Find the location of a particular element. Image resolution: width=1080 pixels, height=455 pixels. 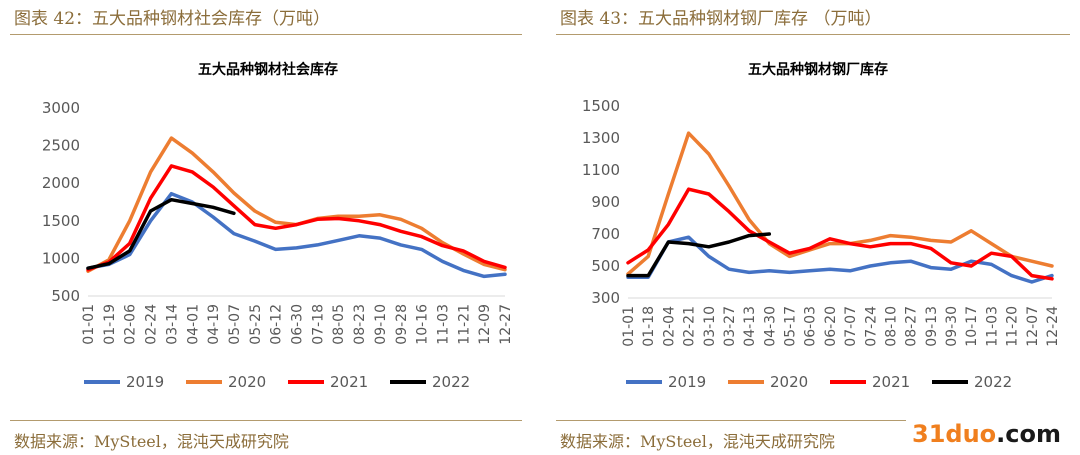

right-legend-label: 2021 is located at coordinates (891, 382).